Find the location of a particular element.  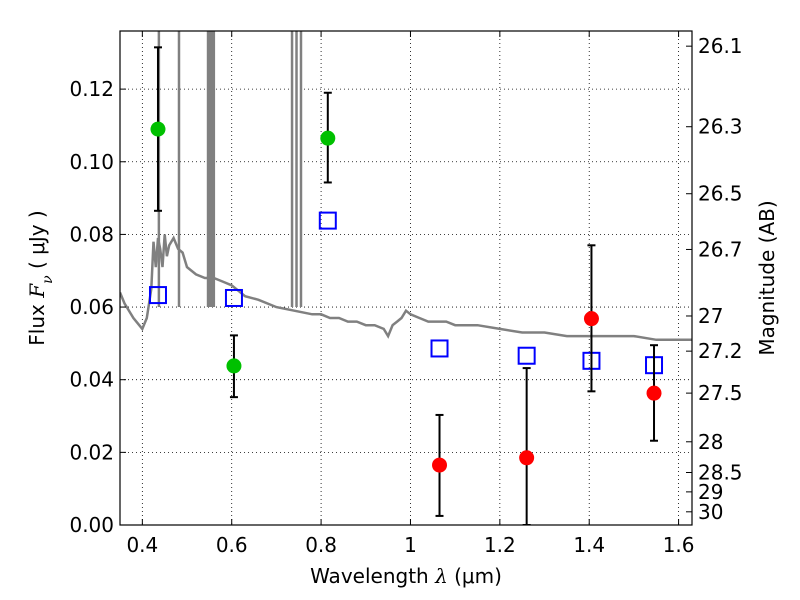

x-tick-label: 1.6 is located at coordinates (679, 545).